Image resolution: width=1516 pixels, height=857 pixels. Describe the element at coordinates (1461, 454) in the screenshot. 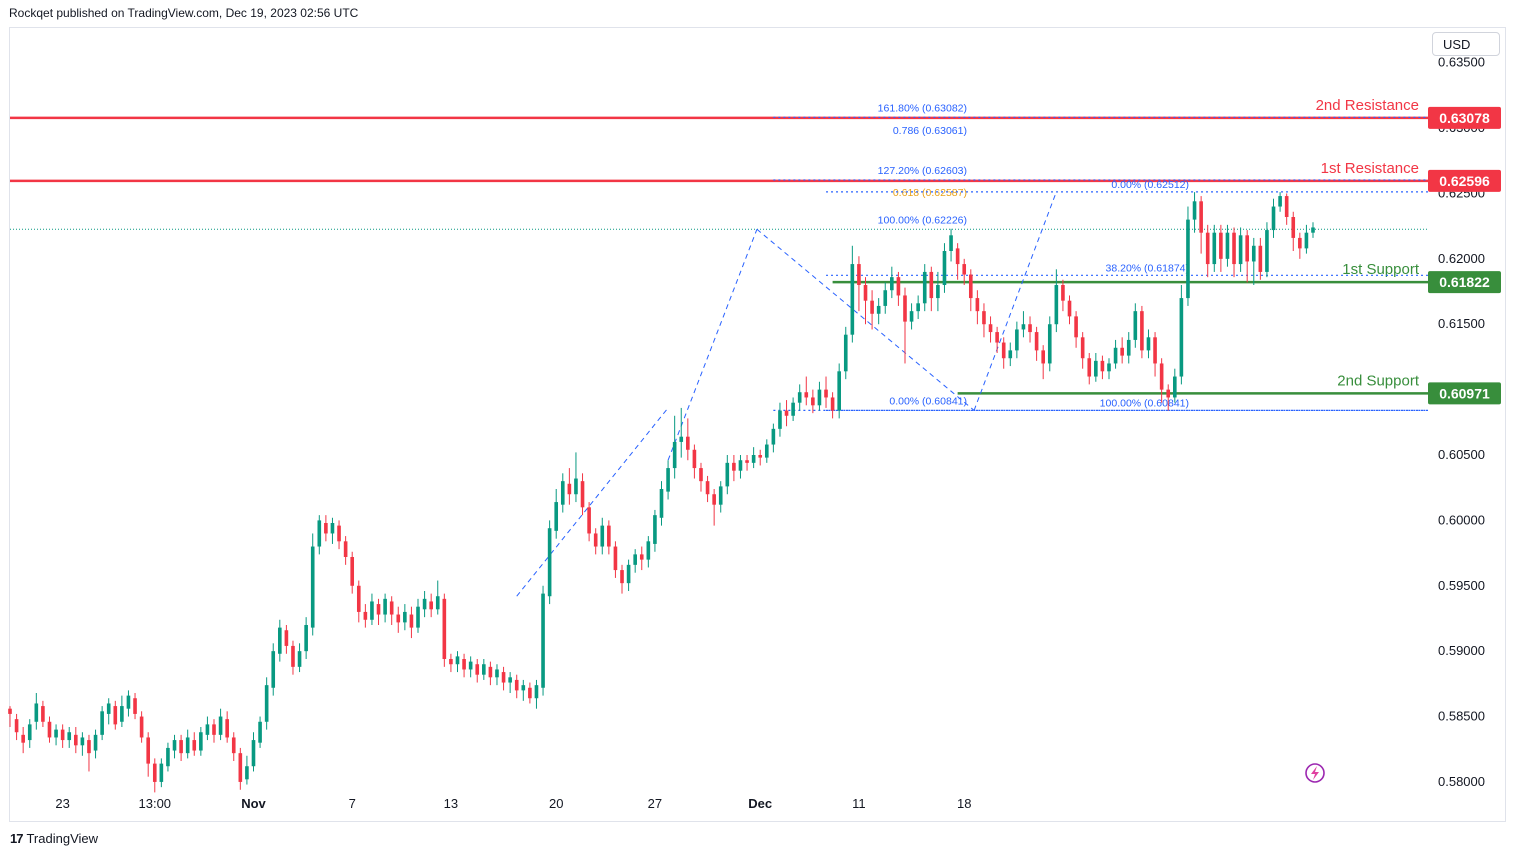

I see `y-tick-label: 0.60500` at that location.